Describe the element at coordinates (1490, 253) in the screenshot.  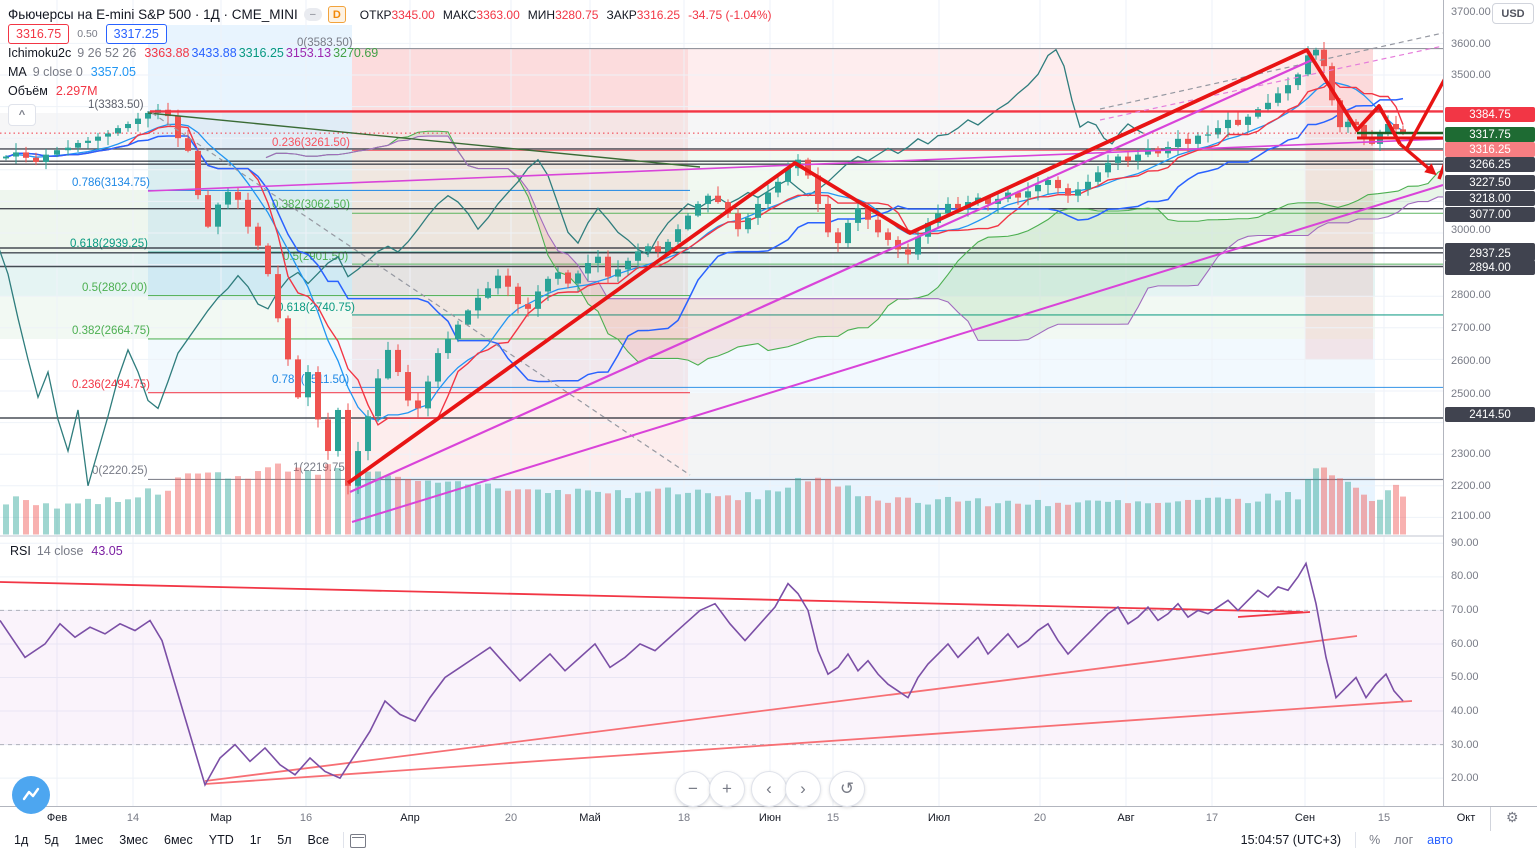
I see `price-label-chip: 2937.25` at that location.